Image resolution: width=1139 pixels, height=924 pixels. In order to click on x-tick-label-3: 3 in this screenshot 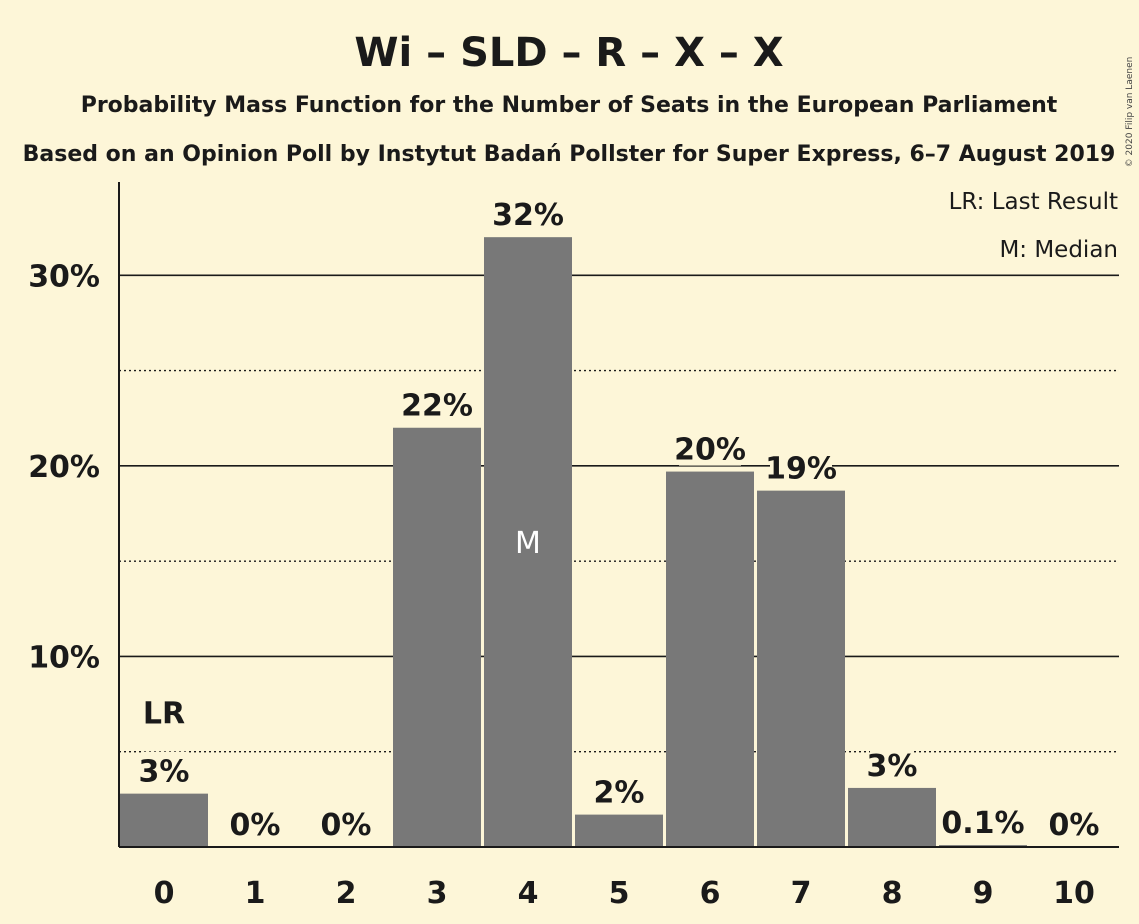, I will do `click(437, 893)`.